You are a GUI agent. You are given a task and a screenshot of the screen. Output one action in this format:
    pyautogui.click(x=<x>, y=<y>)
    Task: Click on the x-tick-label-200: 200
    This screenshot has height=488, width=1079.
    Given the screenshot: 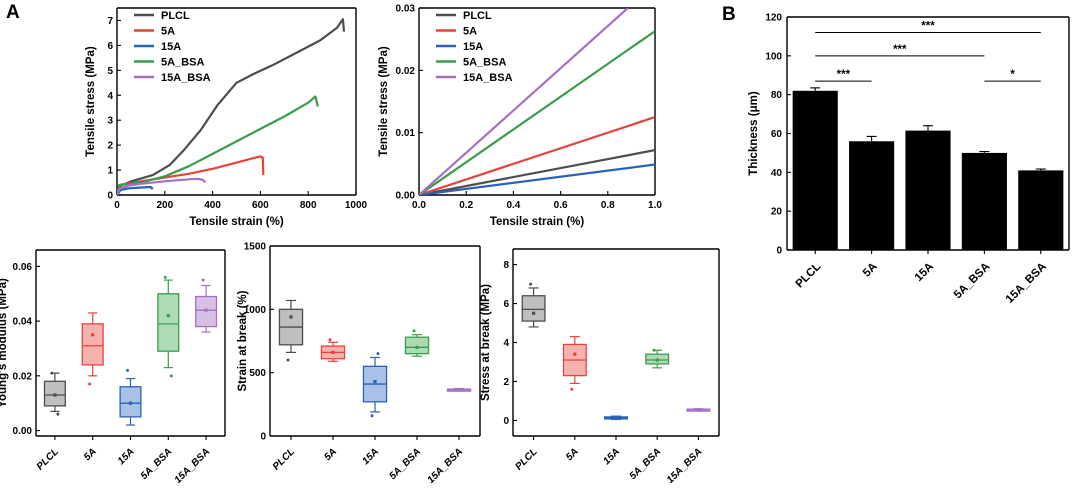 What is the action you would take?
    pyautogui.click(x=164, y=205)
    